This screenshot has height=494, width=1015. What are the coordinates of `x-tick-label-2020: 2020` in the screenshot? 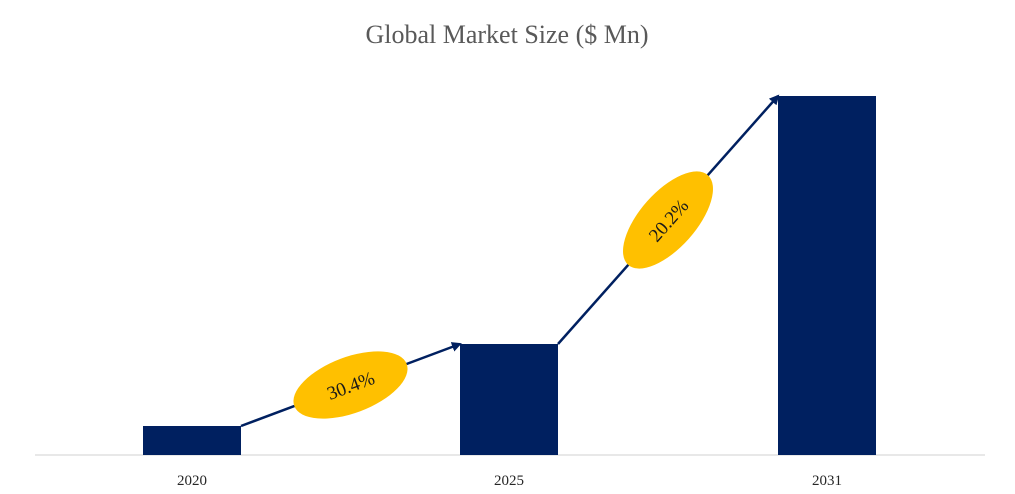 It's located at (192, 481).